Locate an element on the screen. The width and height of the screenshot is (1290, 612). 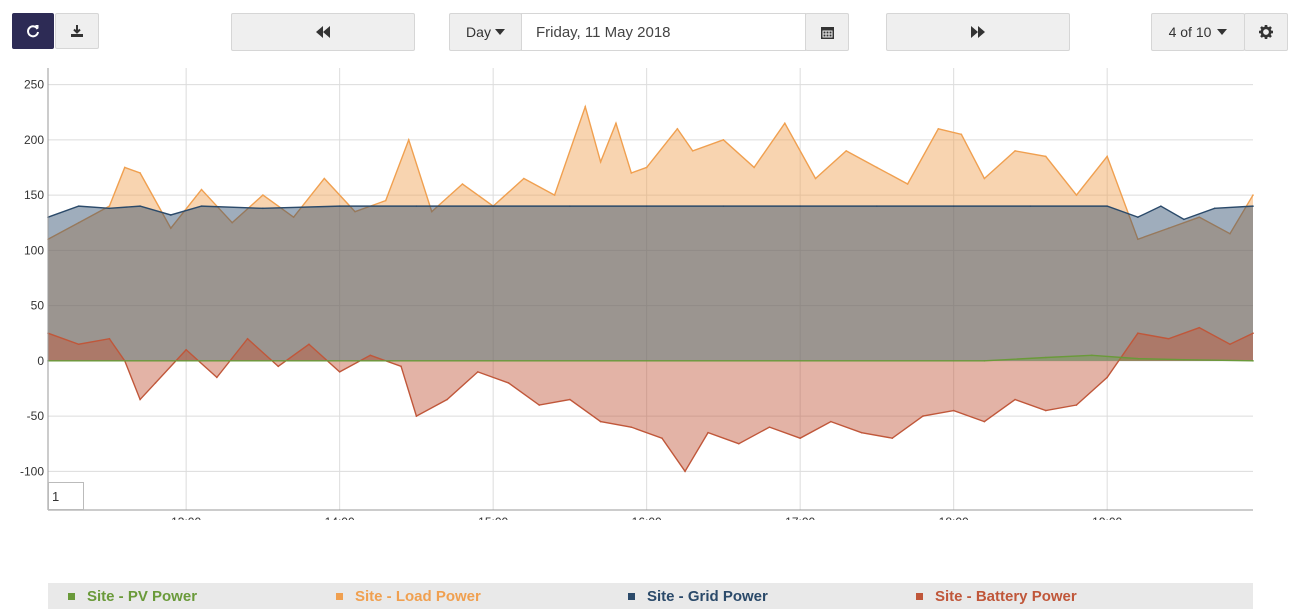
x-tick-label: 17:00 is located at coordinates (800, 517).